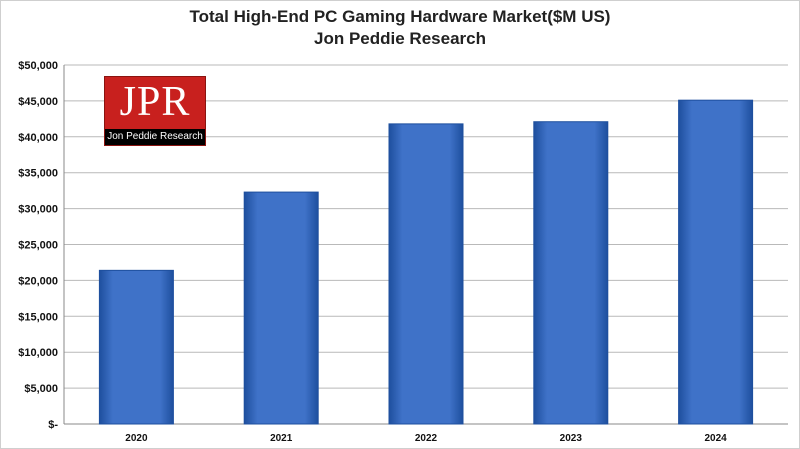 The width and height of the screenshot is (800, 449). What do you see at coordinates (155, 137) in the screenshot?
I see `logo-subtext: Jon Peddie Research` at bounding box center [155, 137].